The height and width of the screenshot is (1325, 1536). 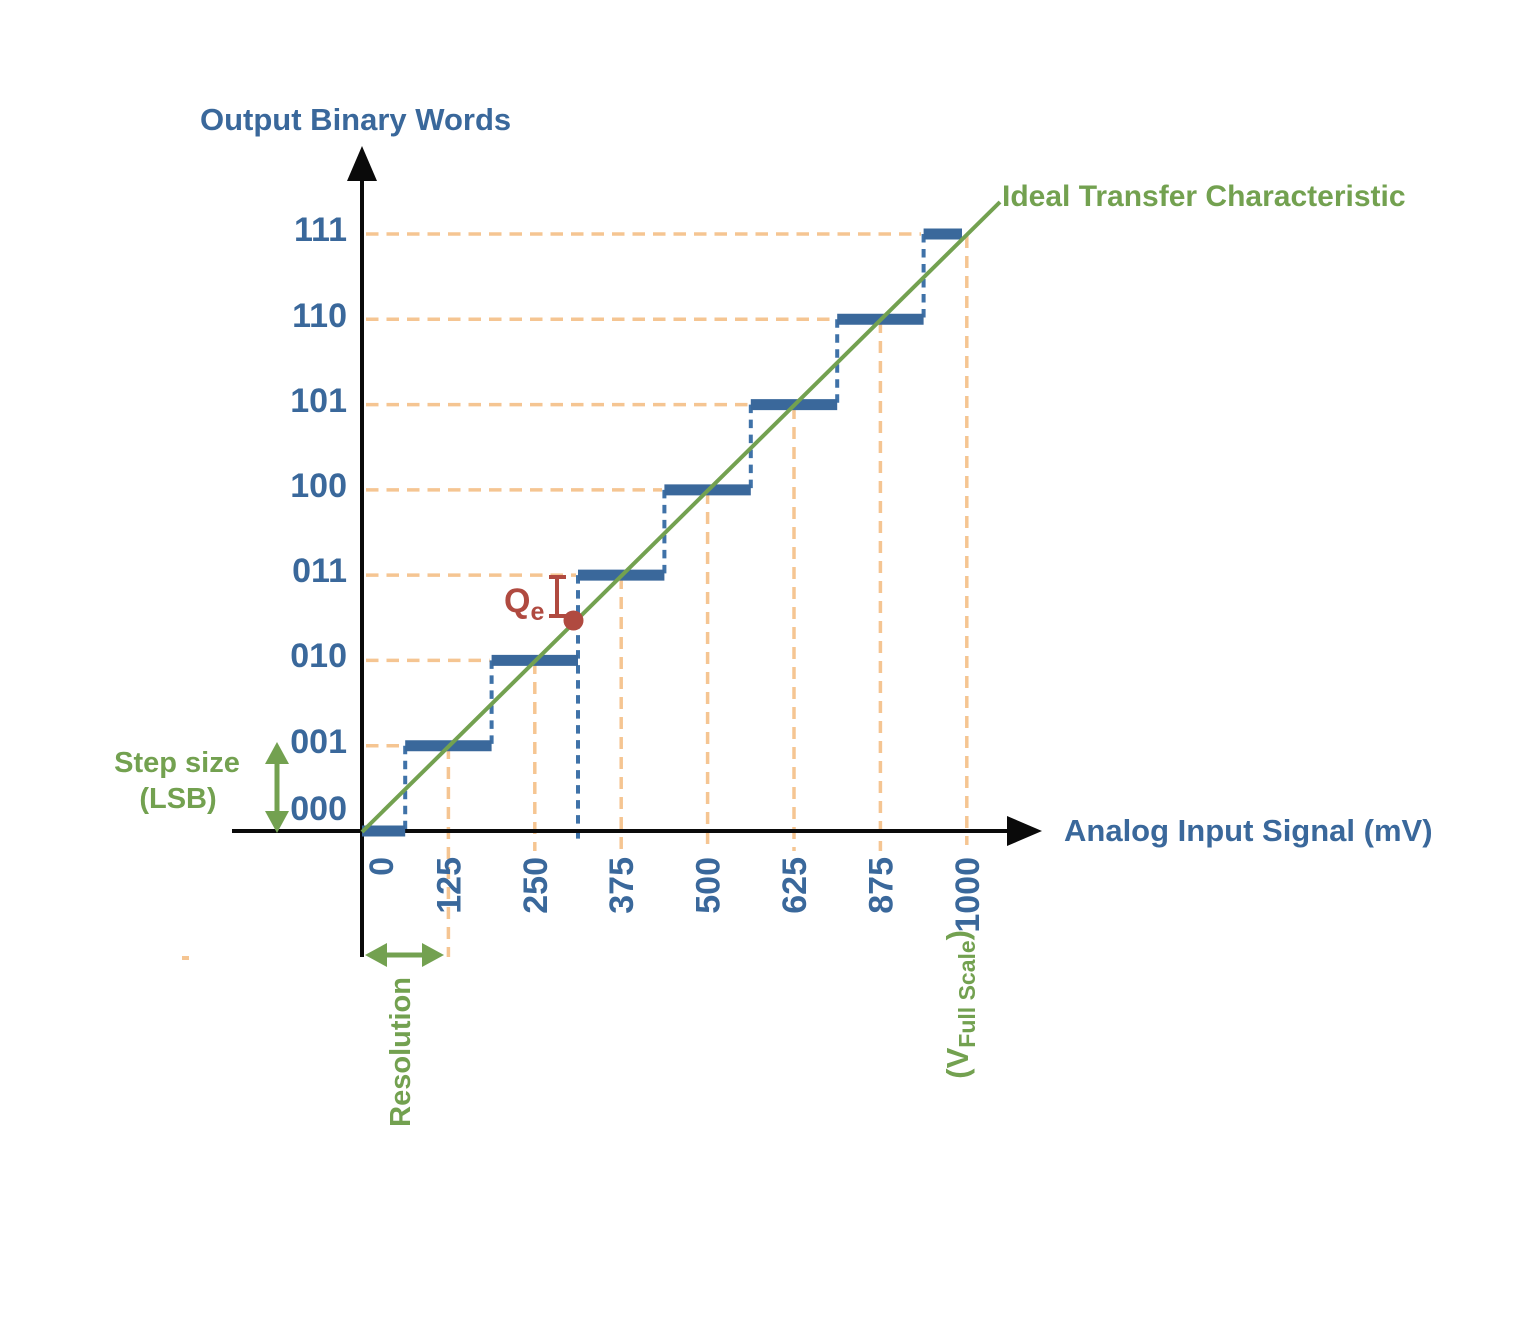 What do you see at coordinates (318, 742) in the screenshot?
I see `y-tick-001: 001` at bounding box center [318, 742].